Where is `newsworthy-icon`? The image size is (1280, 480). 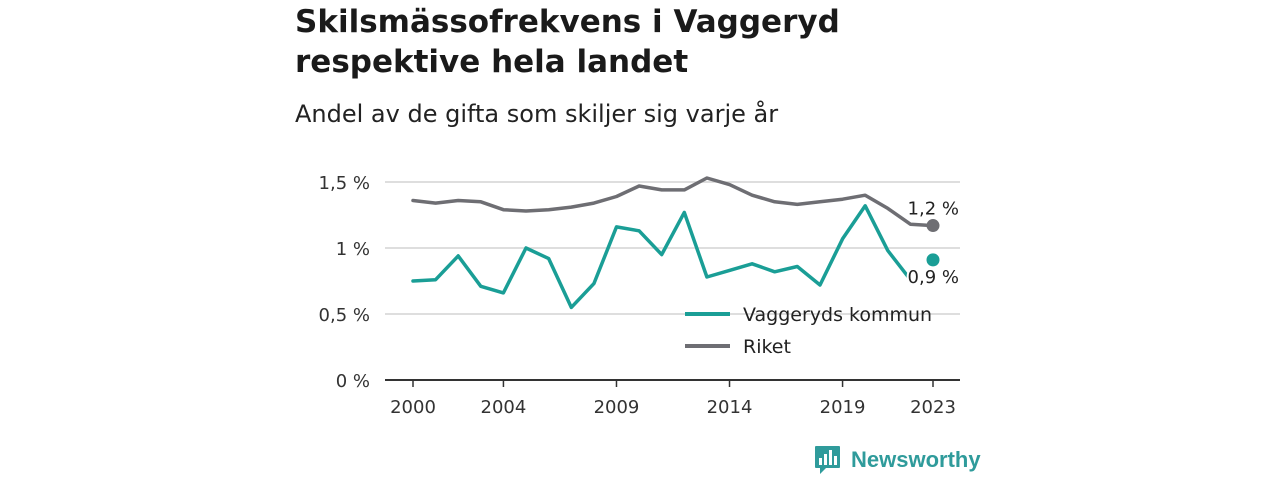
newsworthy-icon is located at coordinates (827, 460).